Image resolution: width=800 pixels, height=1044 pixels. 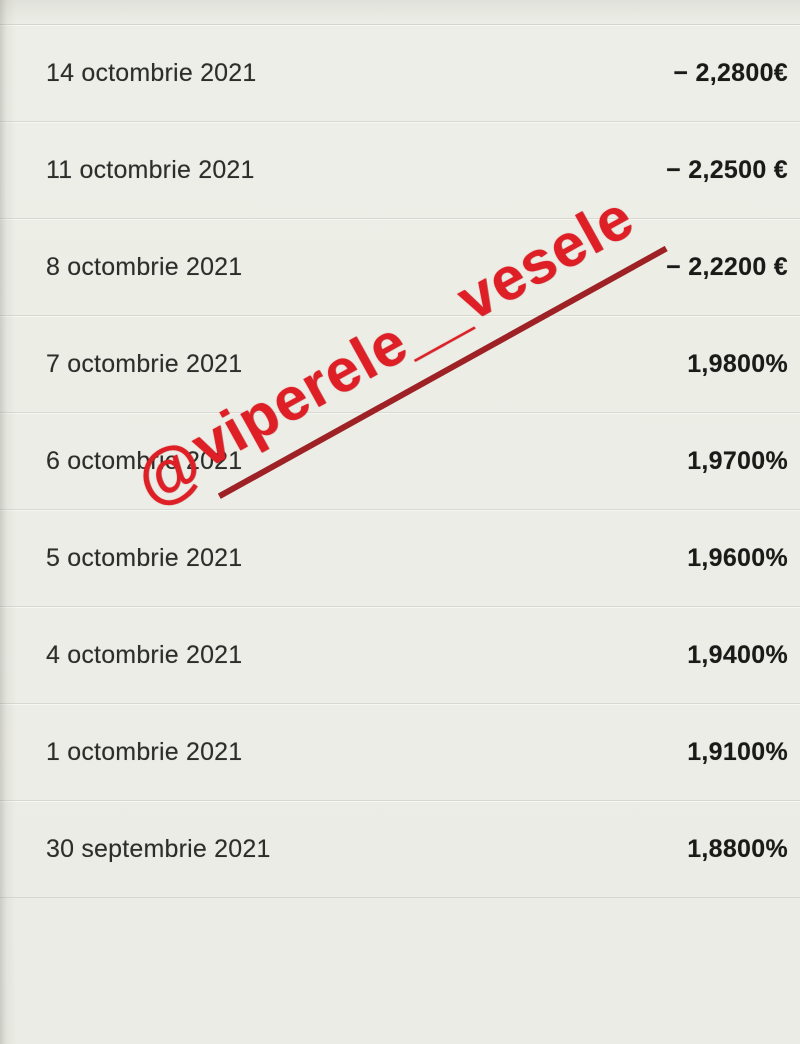 What do you see at coordinates (400, 364) in the screenshot?
I see `rate-row: 7 octombrie 2021 1,9800%` at bounding box center [400, 364].